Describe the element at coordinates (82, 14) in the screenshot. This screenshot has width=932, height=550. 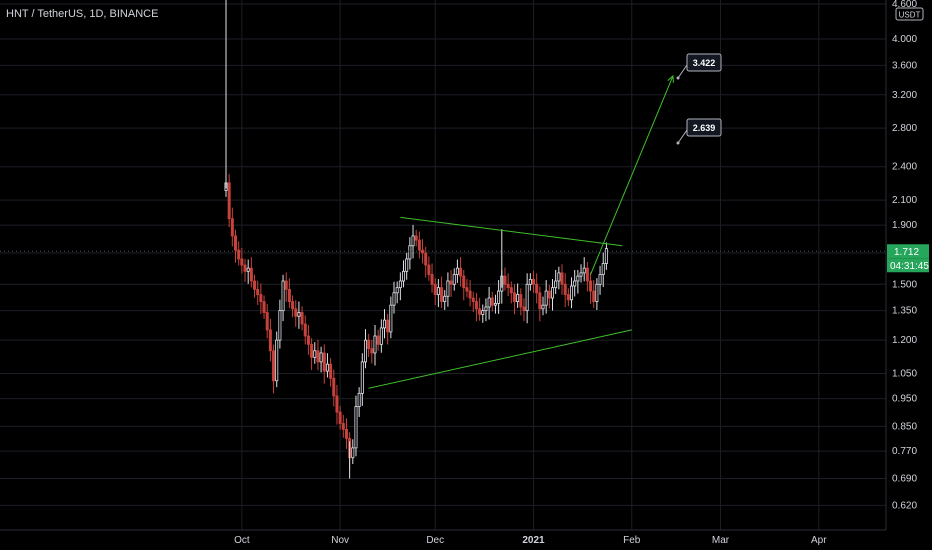
I see `symbol-title: HNT / TetherUS, 1D, BINANCE` at that location.